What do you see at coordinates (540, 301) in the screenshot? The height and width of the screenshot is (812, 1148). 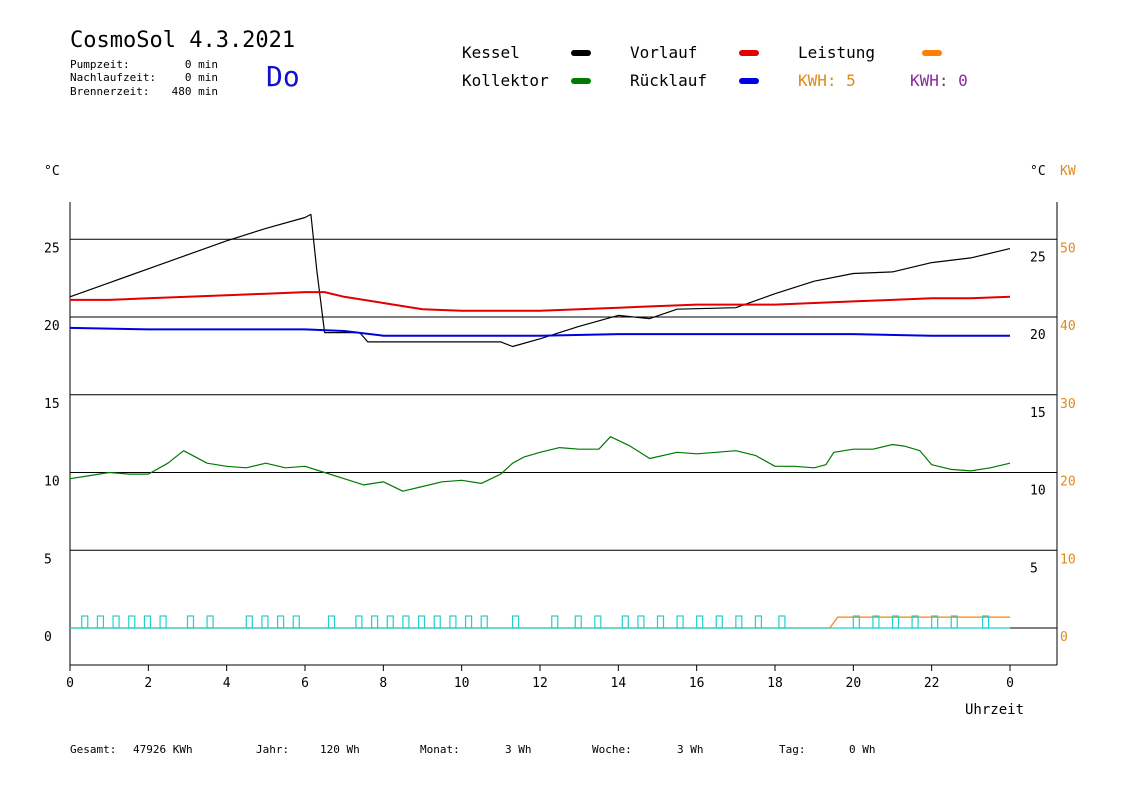 I see `series-line-vorlauf` at bounding box center [540, 301].